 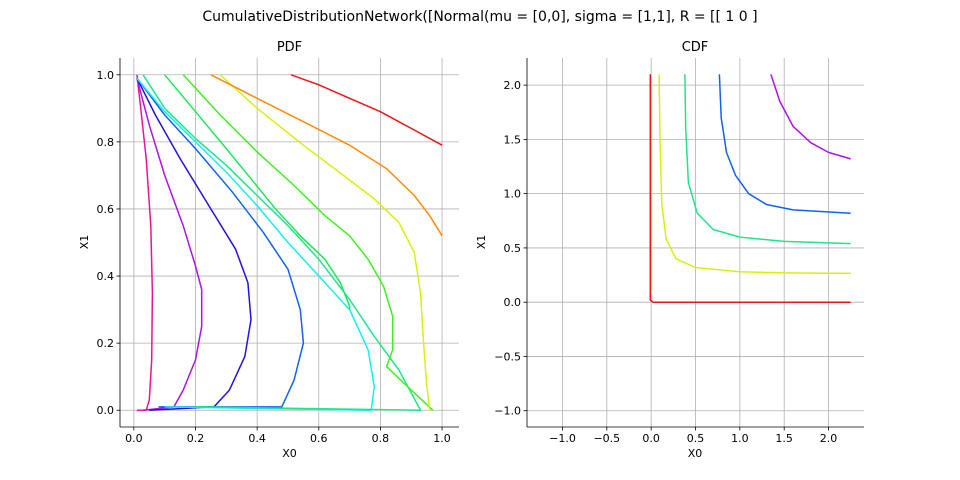 What do you see at coordinates (134, 438) in the screenshot?
I see `pdf-x-tick-label: 0.0` at bounding box center [134, 438].